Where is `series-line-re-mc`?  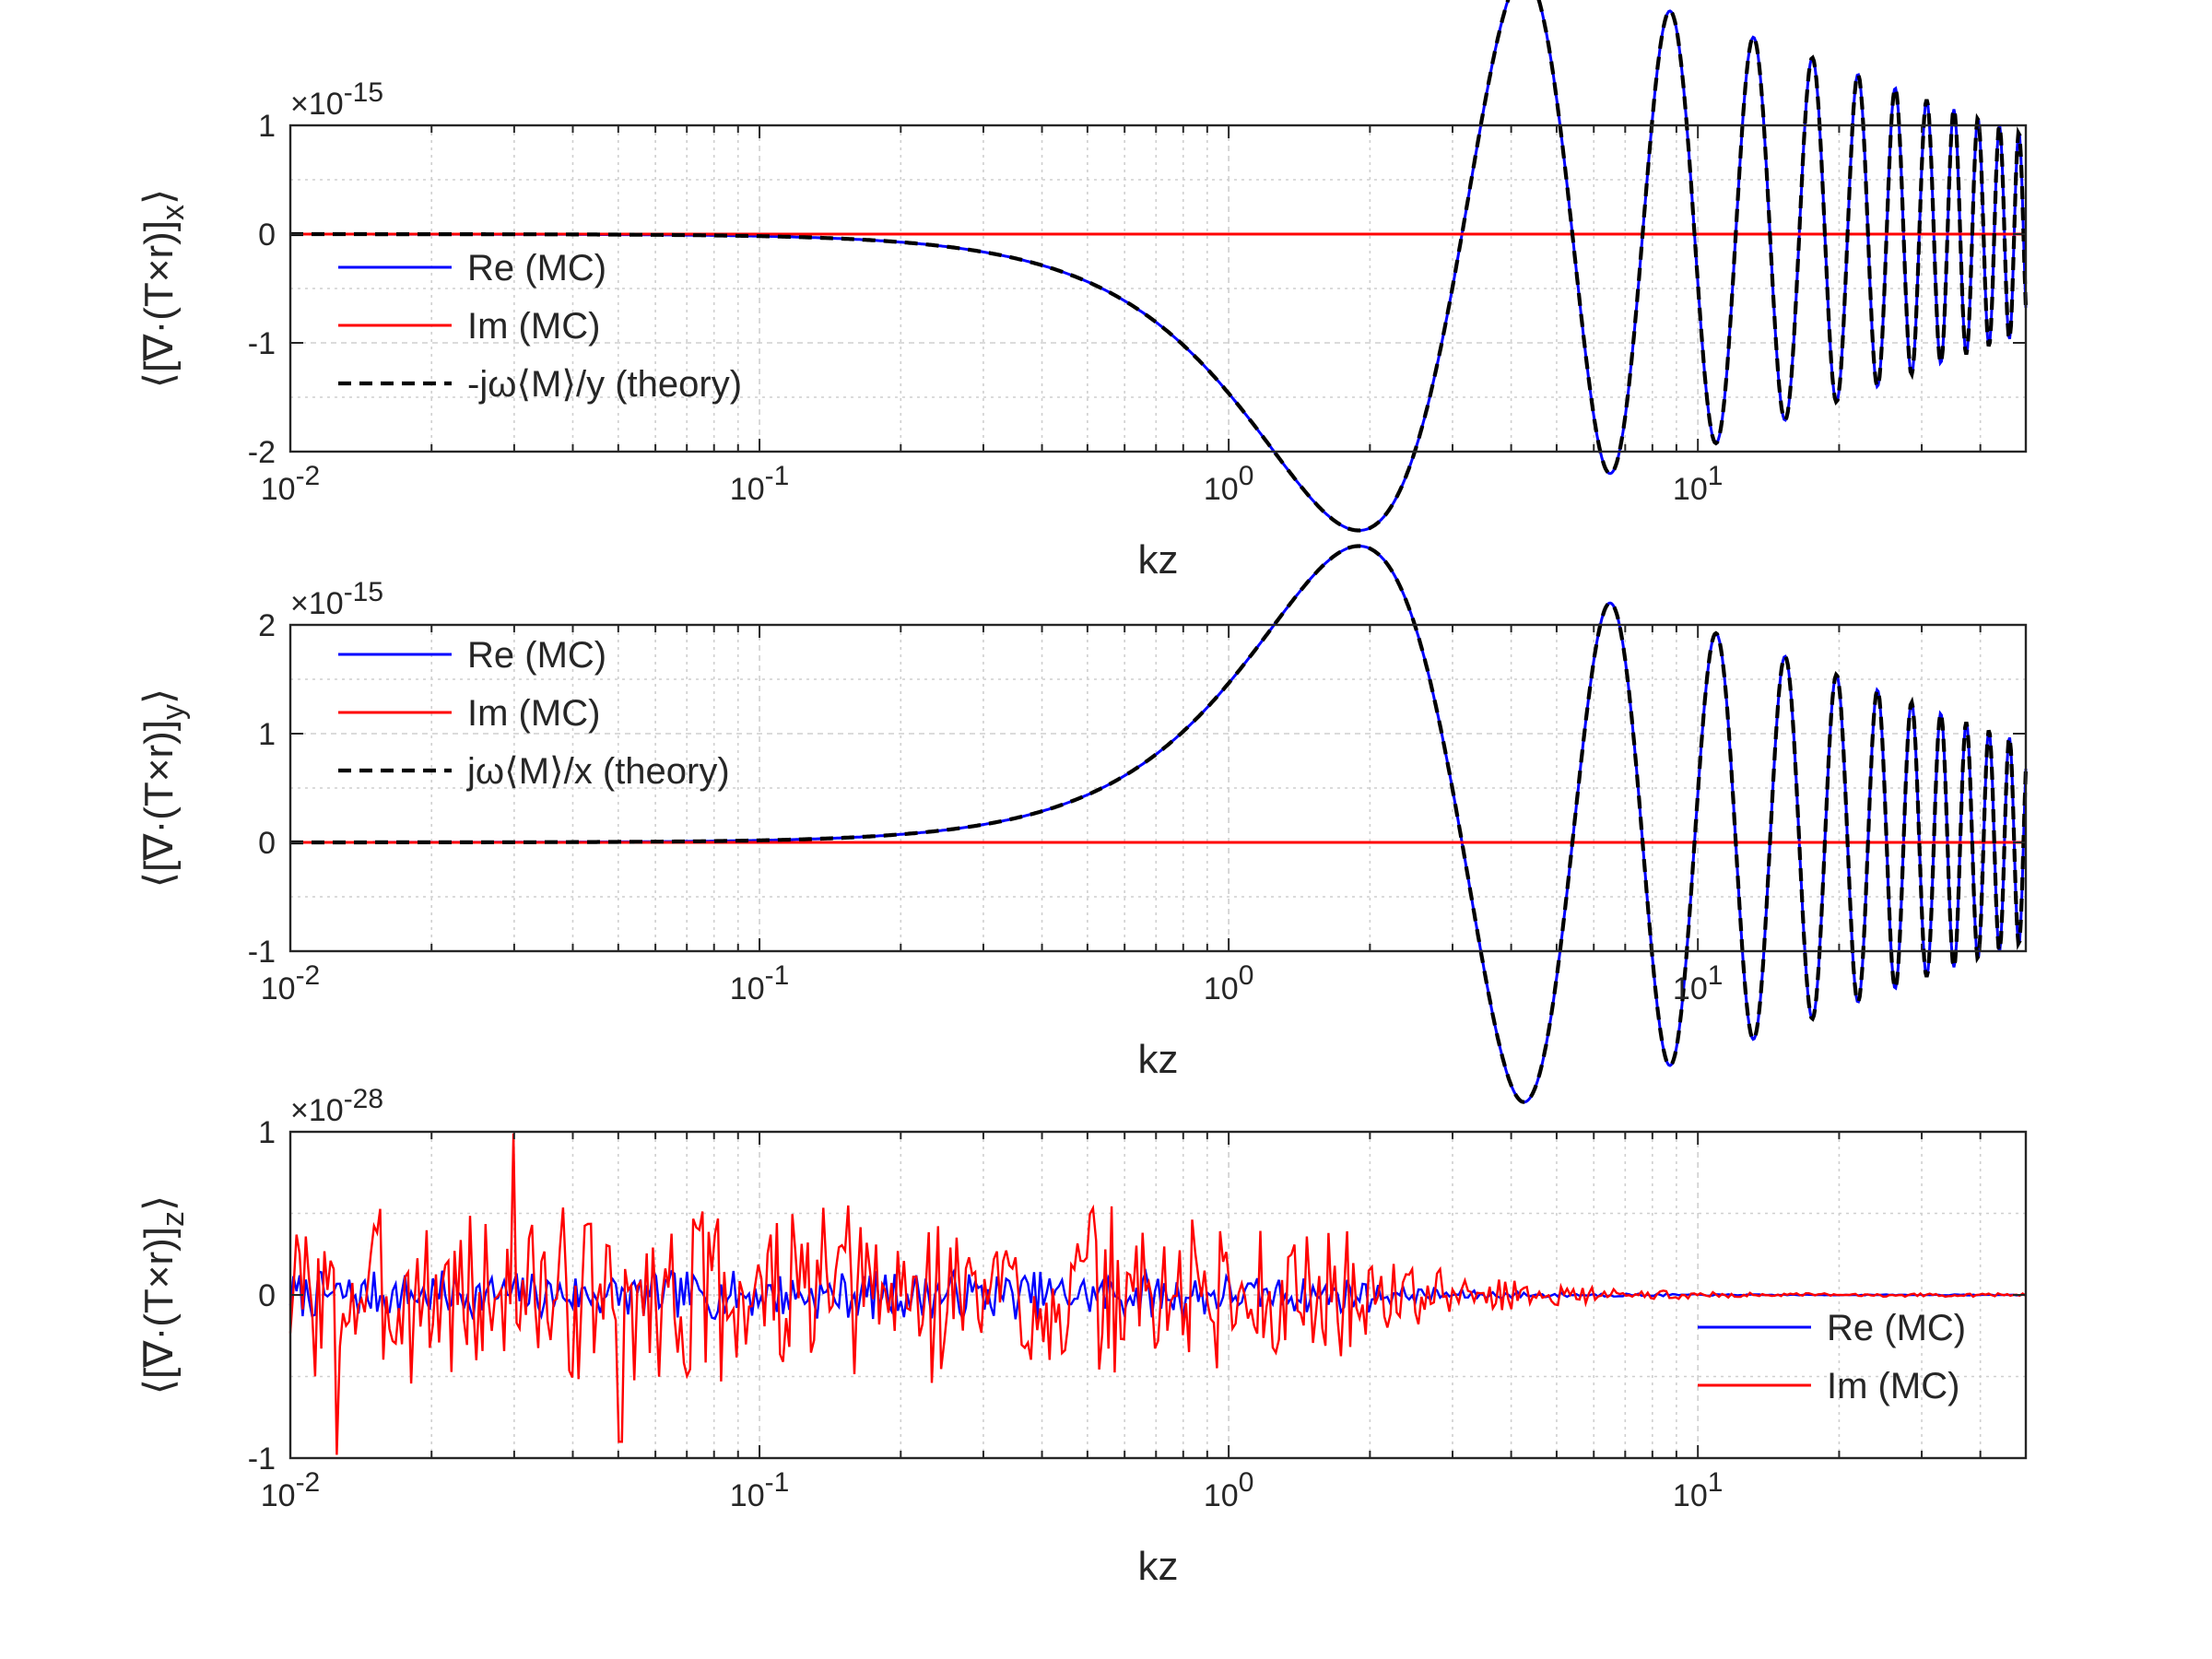 series-line-re-mc is located at coordinates (1157, 1295).